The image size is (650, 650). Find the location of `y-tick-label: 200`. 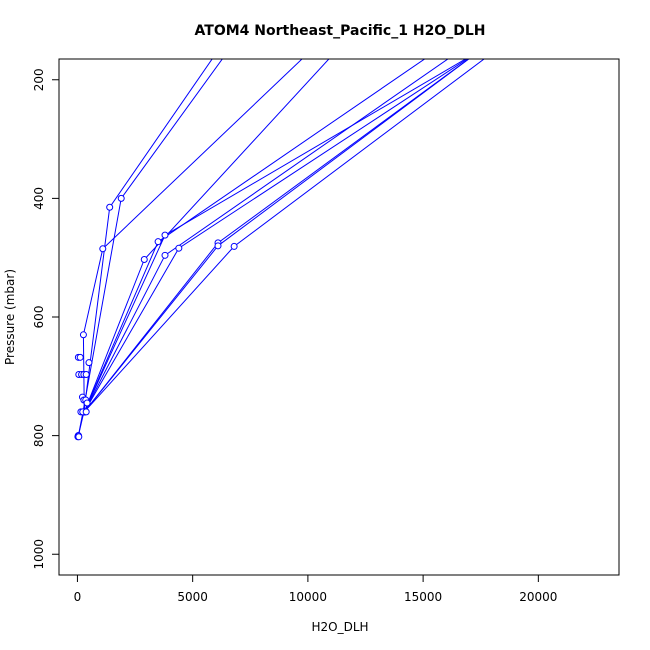

y-tick-label: 200 is located at coordinates (39, 79).